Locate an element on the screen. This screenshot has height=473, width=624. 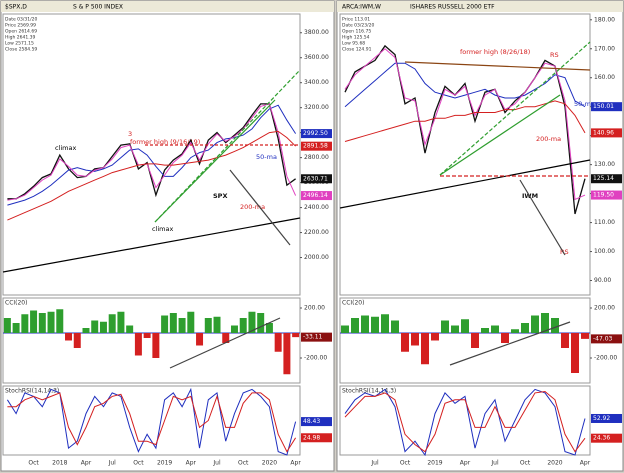
x-tick-label: 2020 is located at coordinates (554, 463).